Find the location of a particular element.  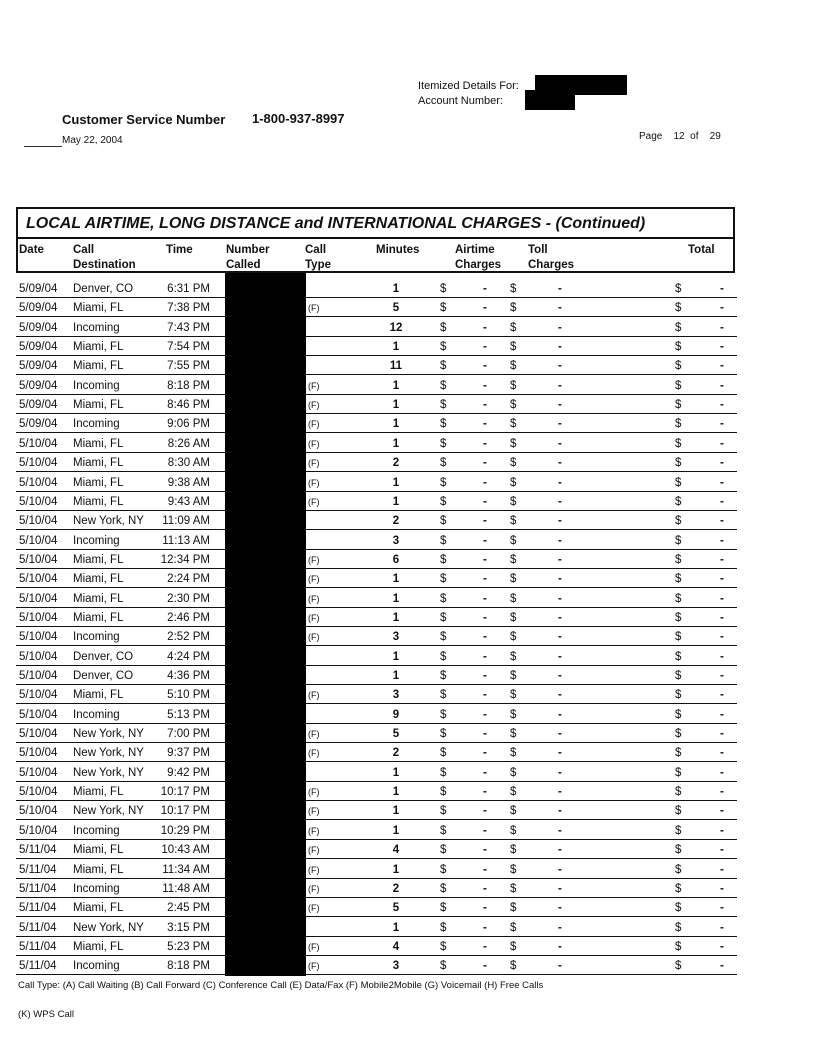

cs-label: Customer Service Number is located at coordinates (144, 119).